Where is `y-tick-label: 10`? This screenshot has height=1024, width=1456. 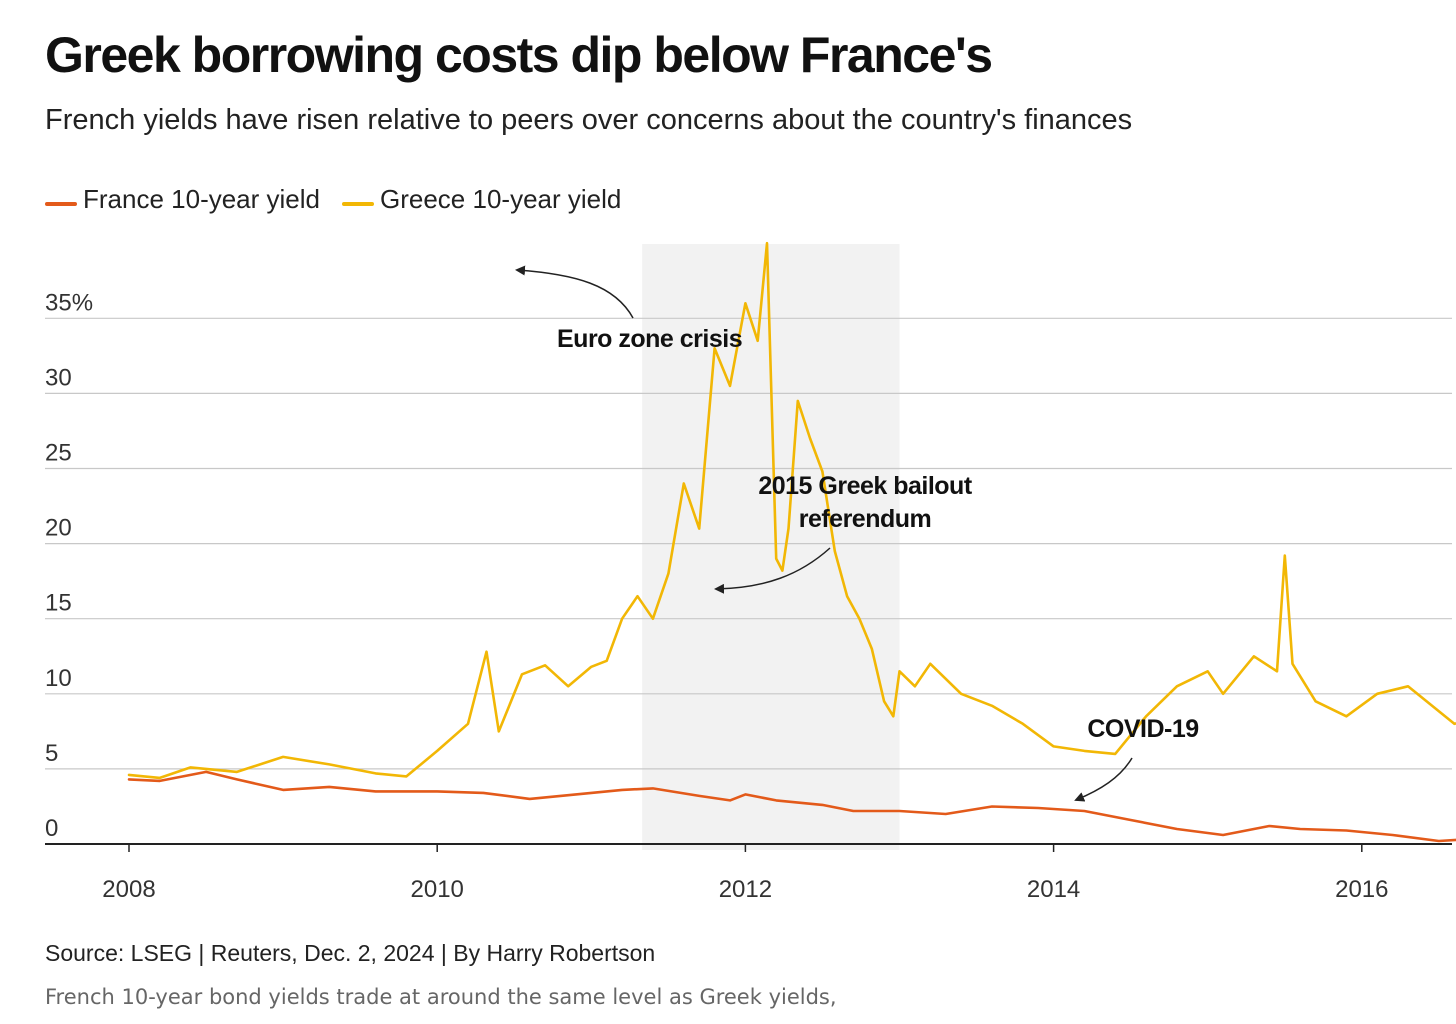 y-tick-label: 10 is located at coordinates (58, 678).